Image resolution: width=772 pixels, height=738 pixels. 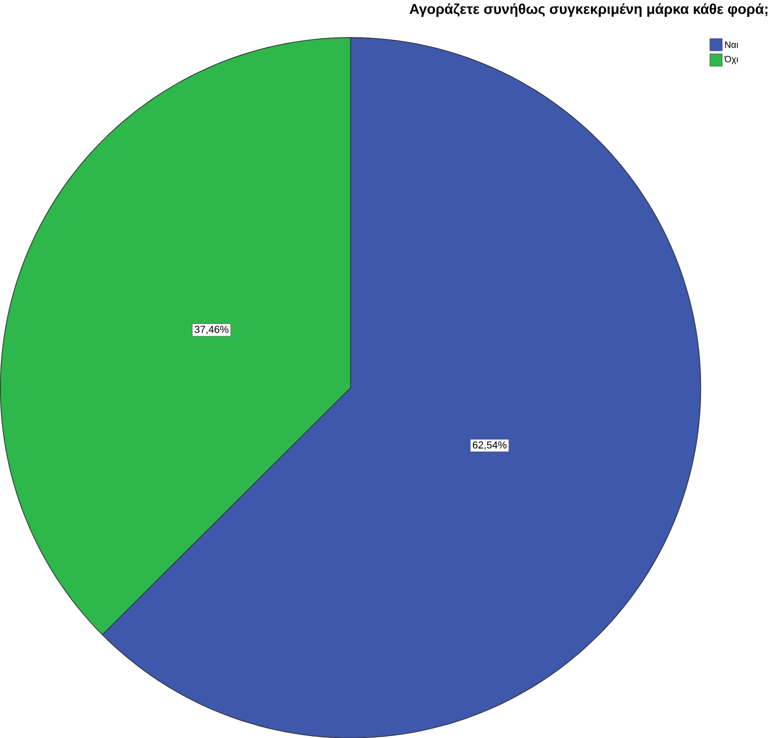 I want to click on chart-title: Αγοράζετε συνήθως συγκεκριμένη μάρκα κάθε φορά;, so click(x=589, y=10).